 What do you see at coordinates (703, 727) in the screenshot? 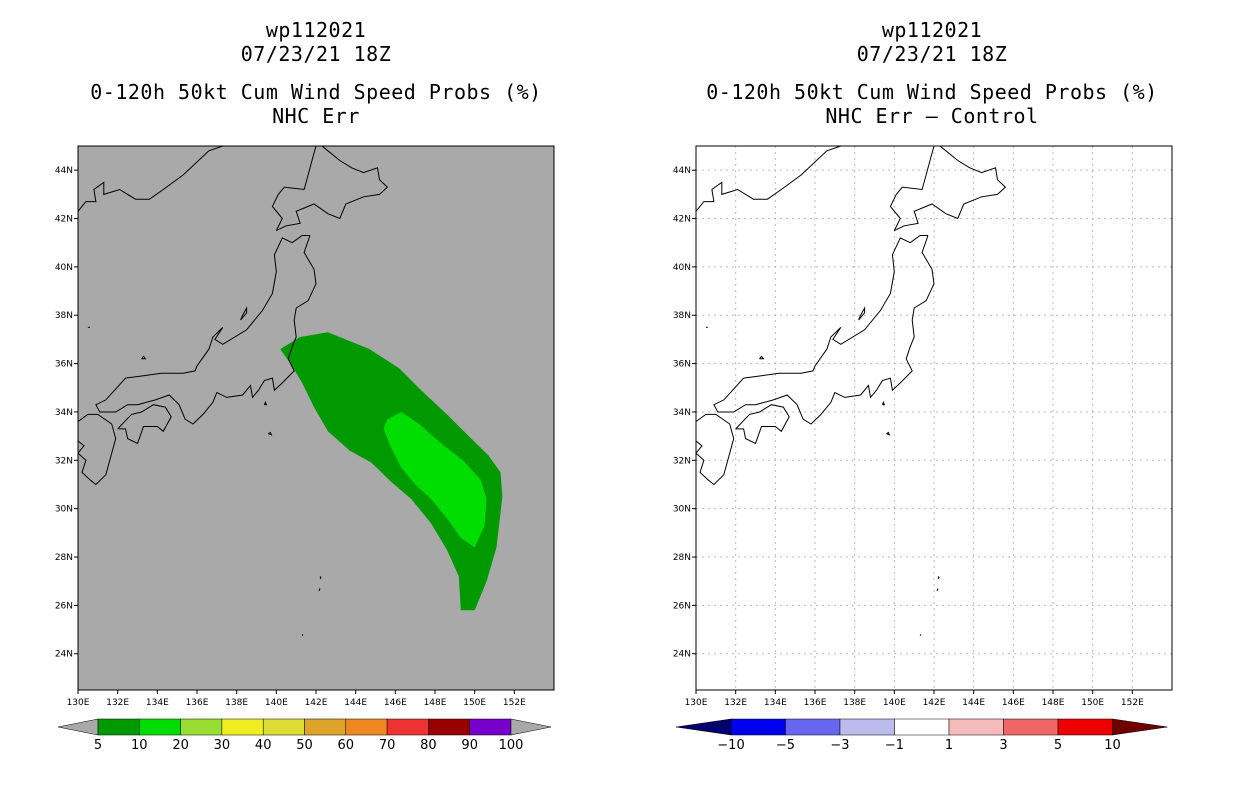
I see `colorbar-low-arrow` at bounding box center [703, 727].